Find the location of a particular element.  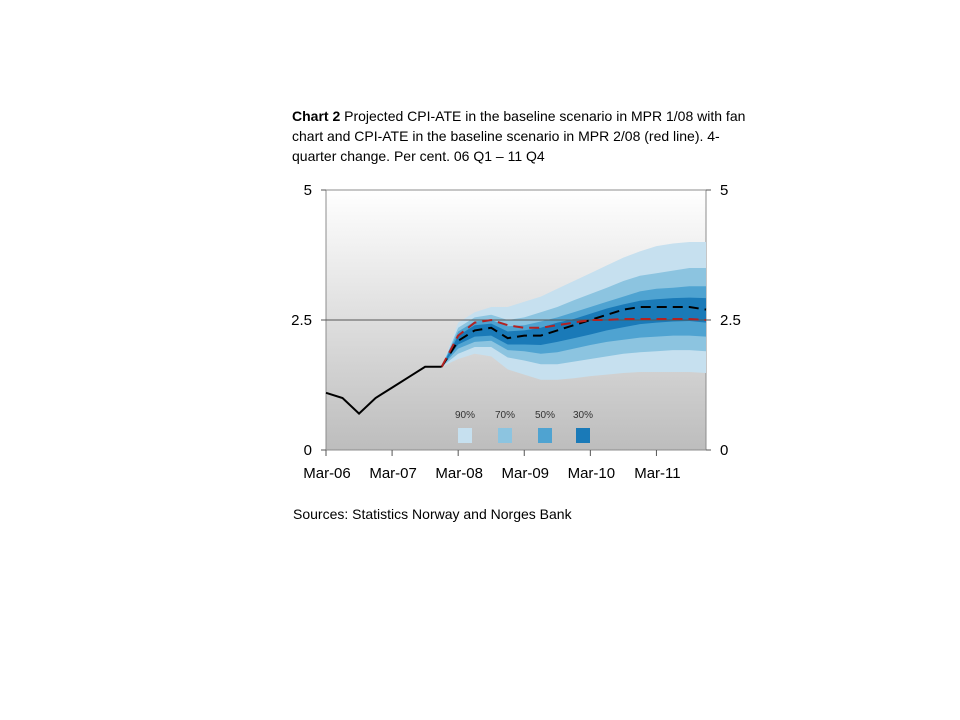

y-tick-label-right: 2.5 is located at coordinates (730, 320).